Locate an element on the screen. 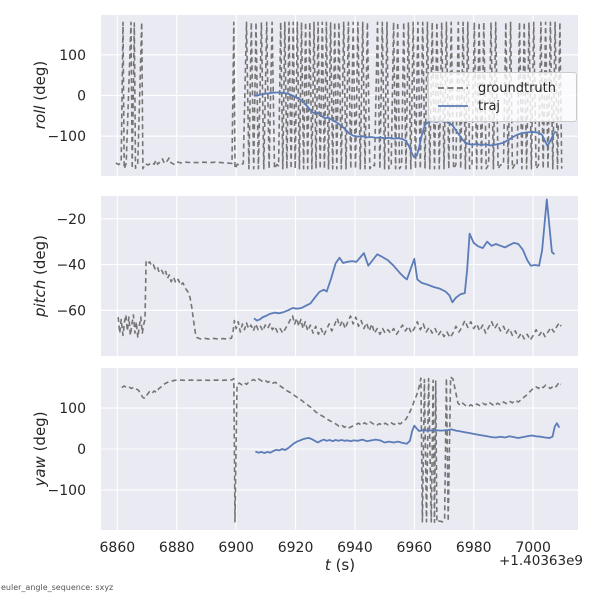 Image resolution: width=600 pixels, height=600 pixels. pitch-axis-label: pitch (deg) is located at coordinates (40, 276).